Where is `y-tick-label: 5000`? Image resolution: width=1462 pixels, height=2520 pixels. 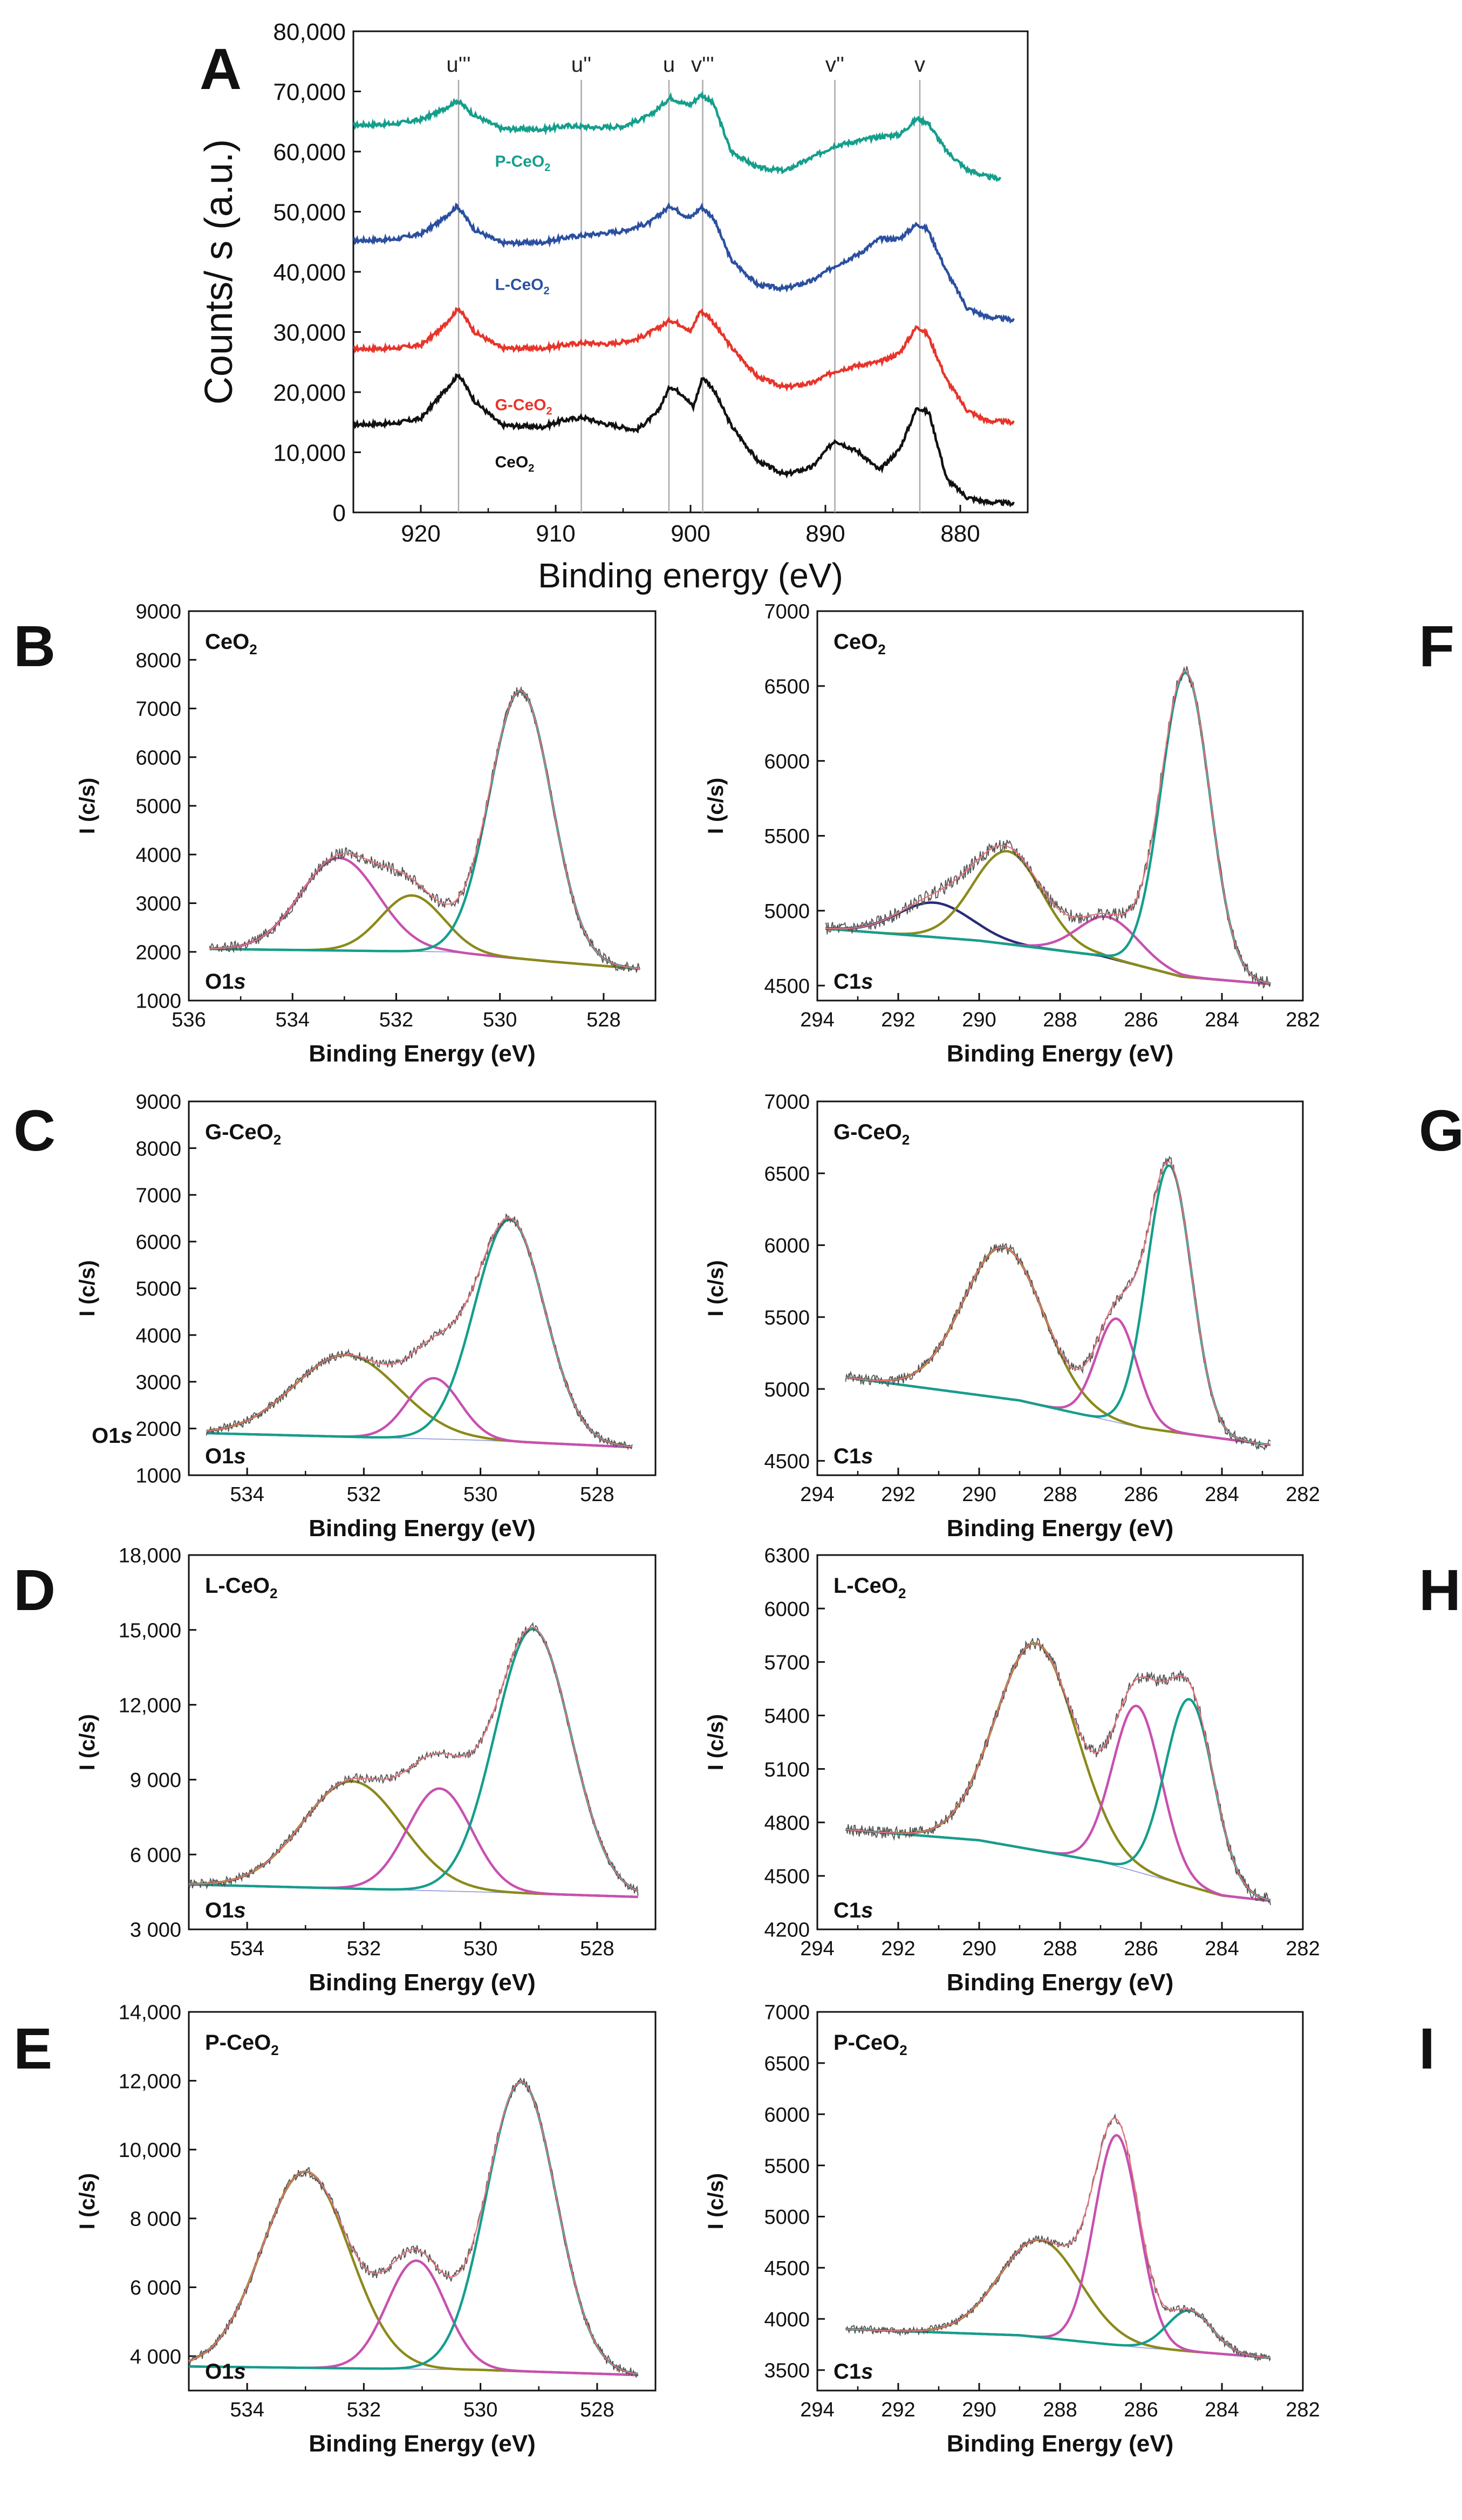 y-tick-label: 5000 is located at coordinates (158, 1289).